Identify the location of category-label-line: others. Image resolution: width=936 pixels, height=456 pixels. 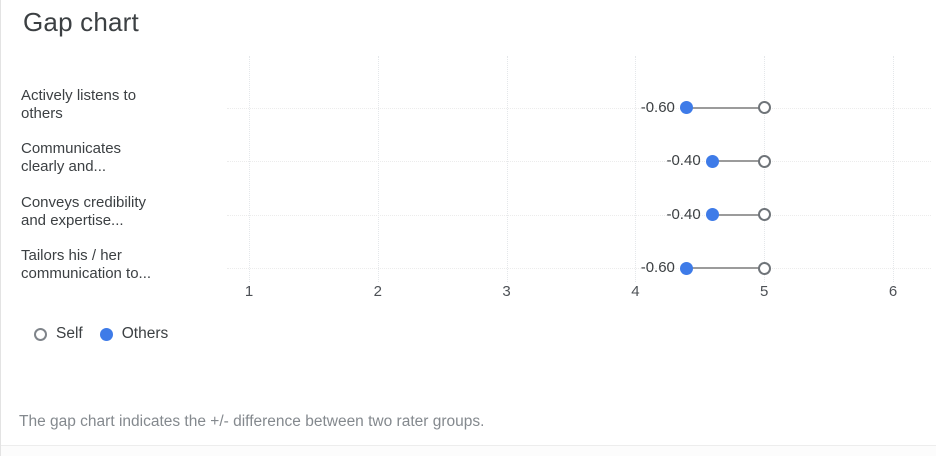
(42, 113).